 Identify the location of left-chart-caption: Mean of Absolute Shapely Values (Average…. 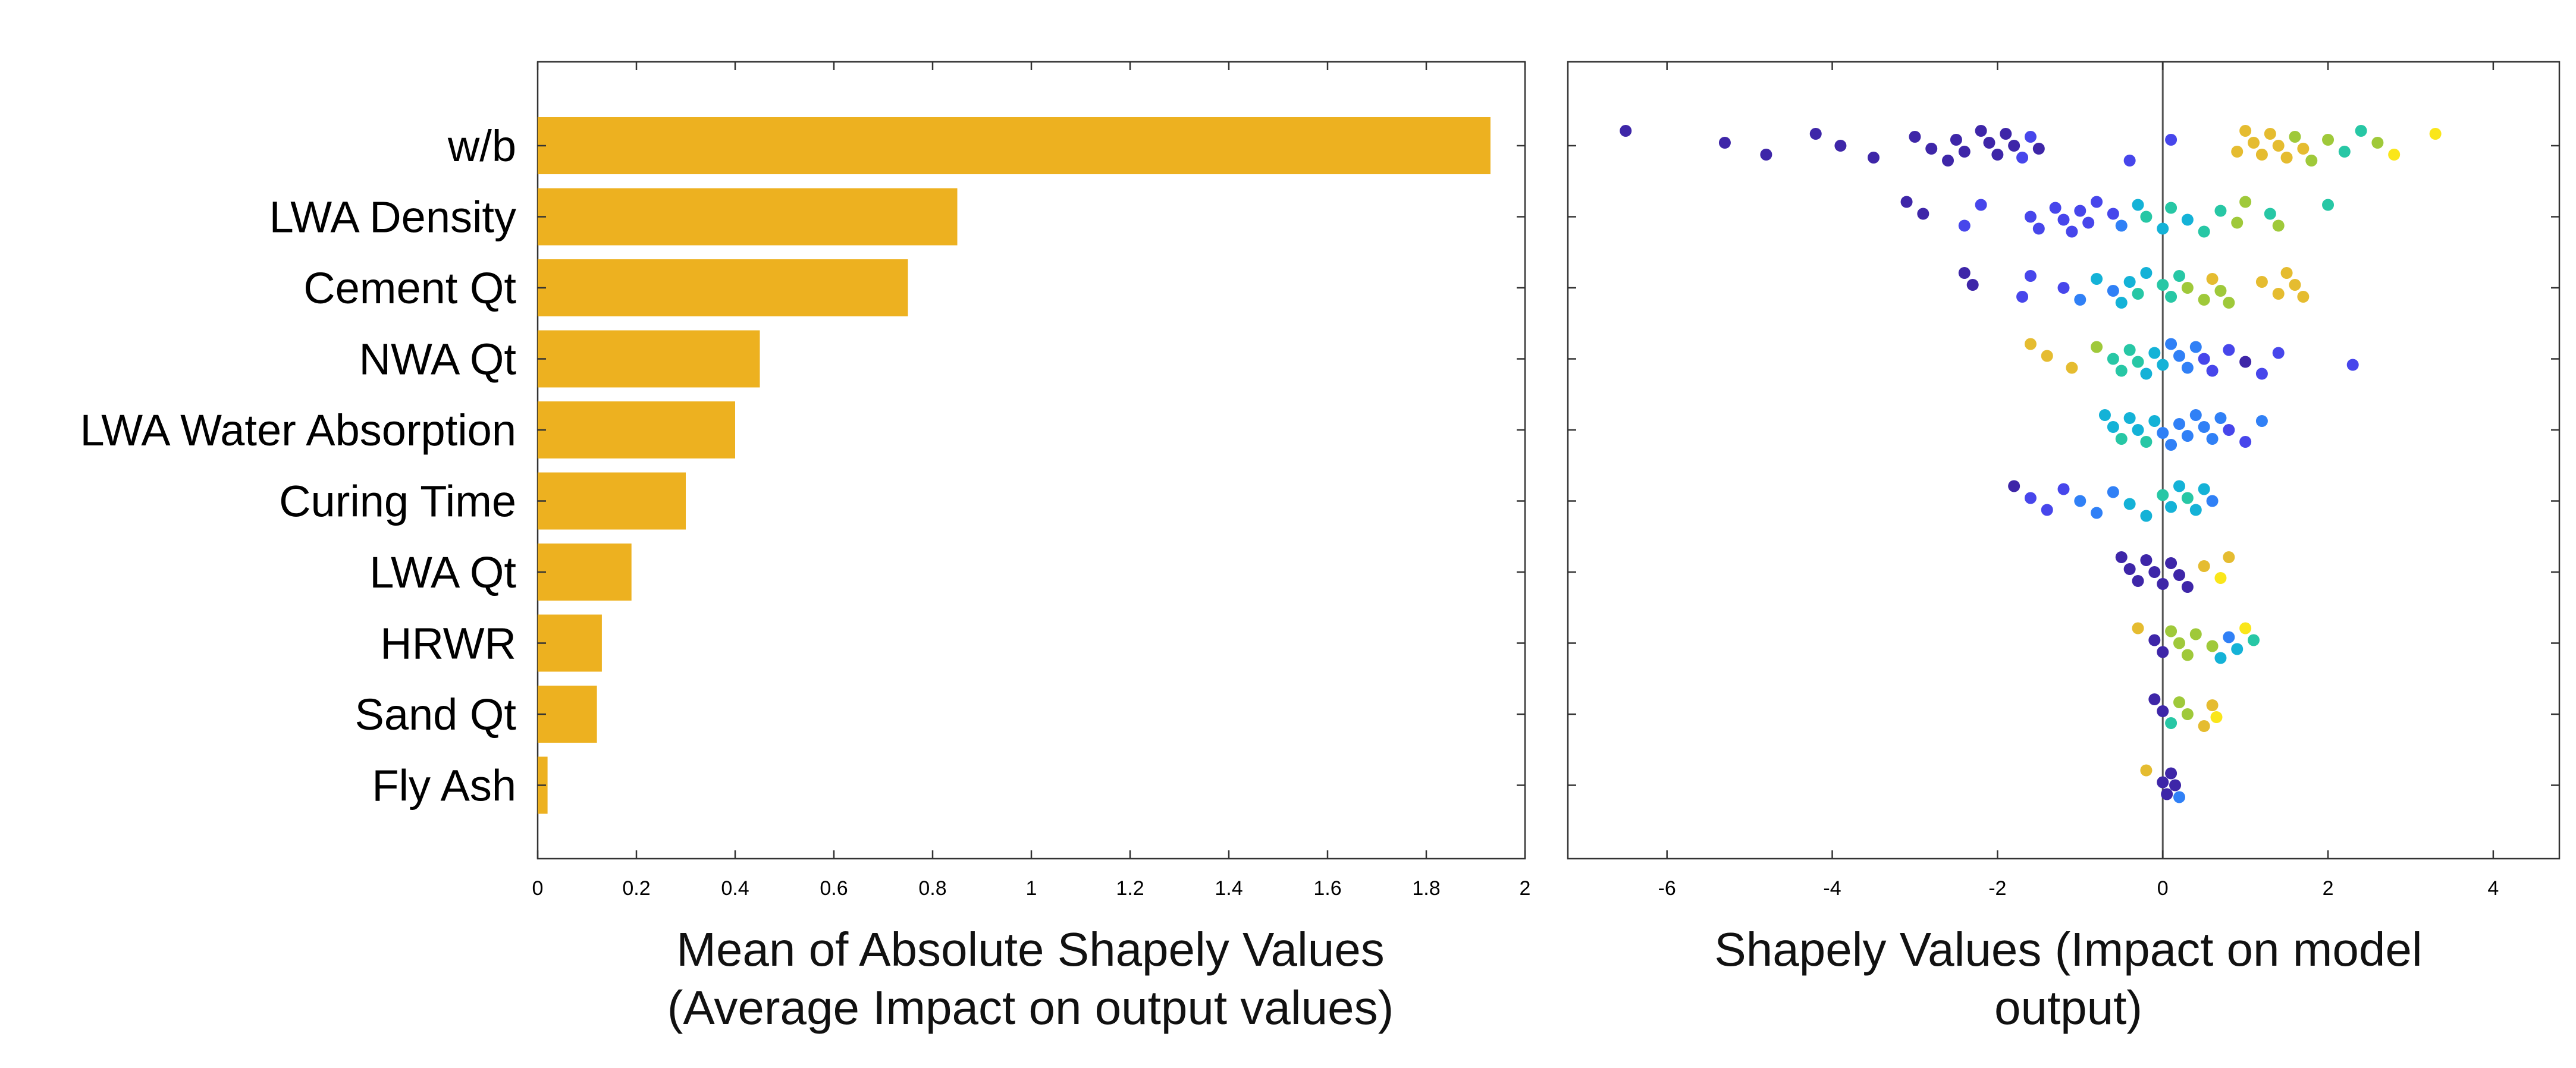
(1030, 979).